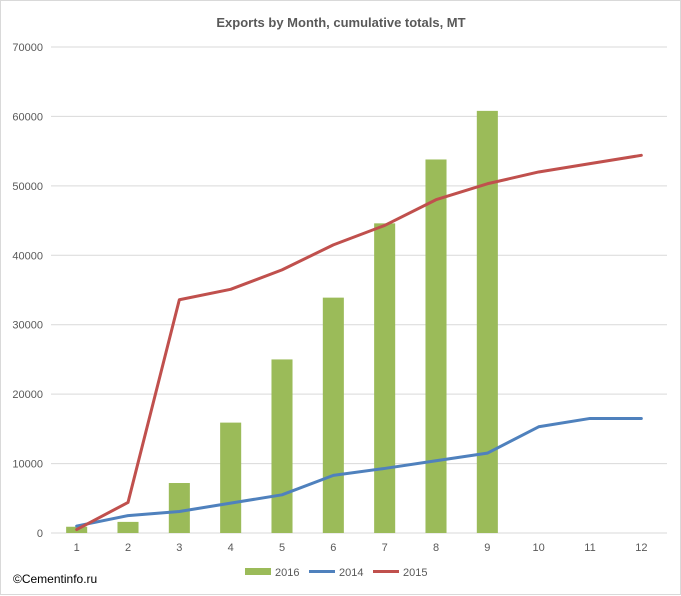 The width and height of the screenshot is (681, 596). What do you see at coordinates (55, 579) in the screenshot?
I see `copyright-label: ©Cementinfo.ru` at bounding box center [55, 579].